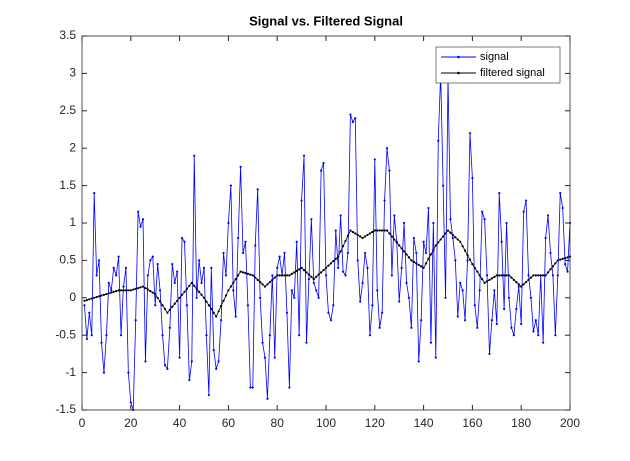 This screenshot has width=630, height=461. I want to click on x-tick-label: 120, so click(375, 423).